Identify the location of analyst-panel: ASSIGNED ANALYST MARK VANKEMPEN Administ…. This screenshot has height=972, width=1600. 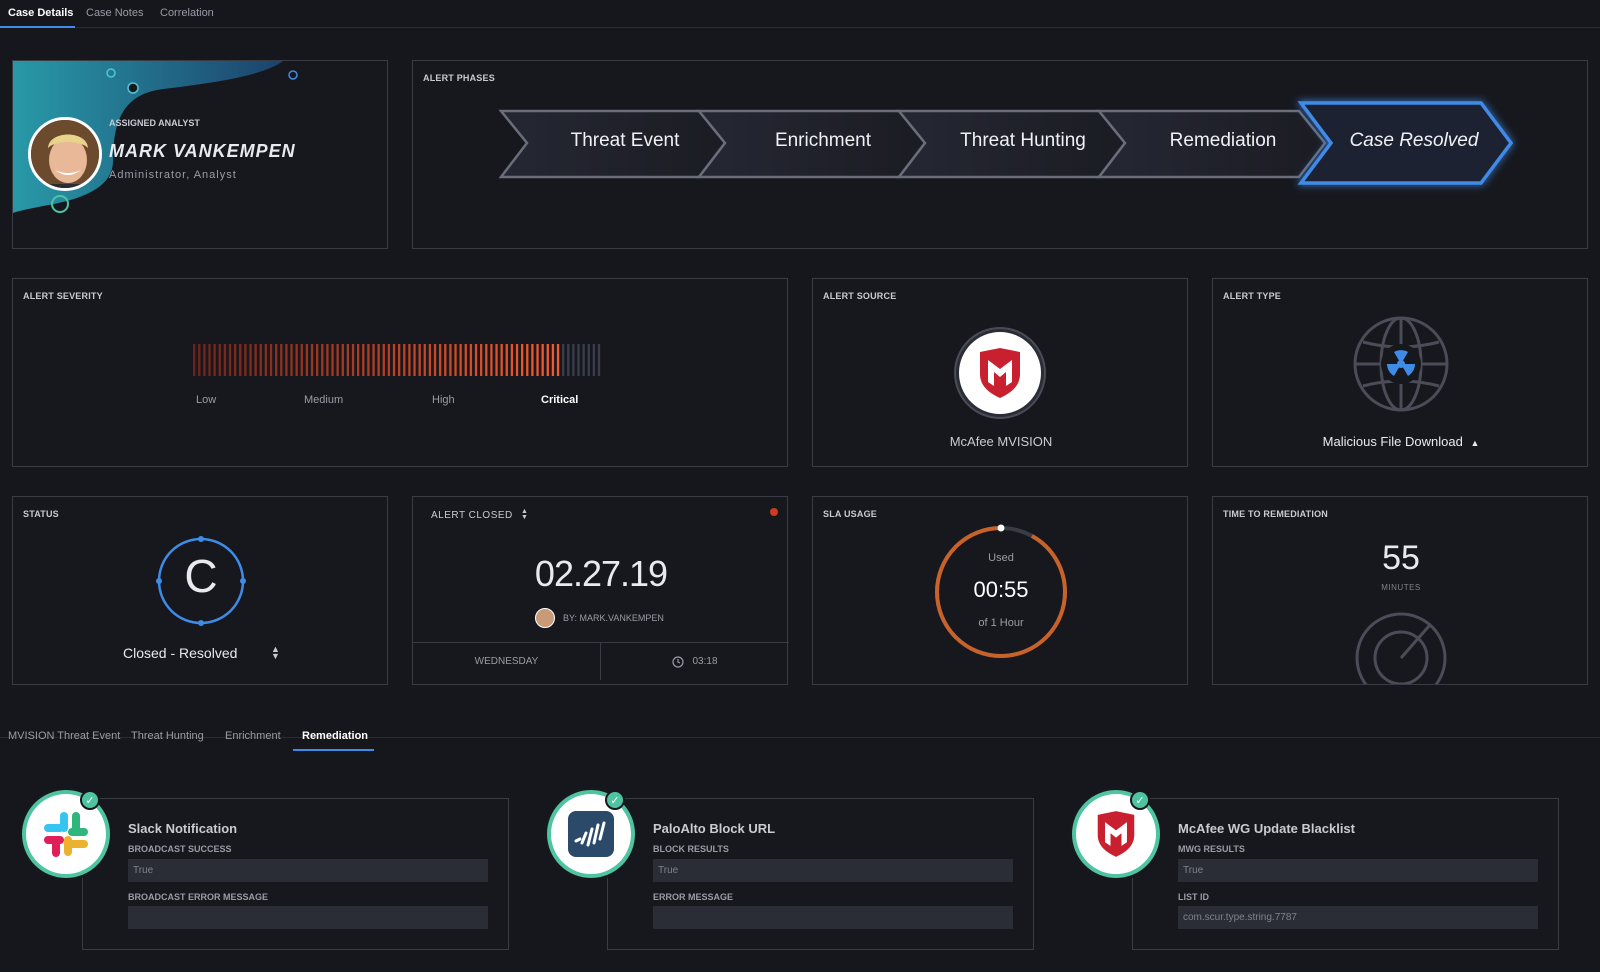
(200, 154).